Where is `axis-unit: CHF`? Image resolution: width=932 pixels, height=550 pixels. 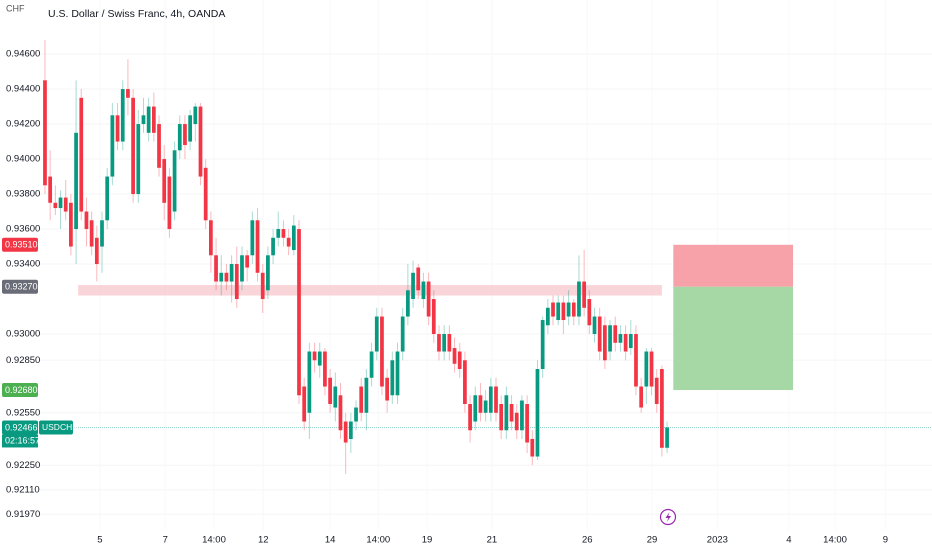
axis-unit: CHF is located at coordinates (15, 8).